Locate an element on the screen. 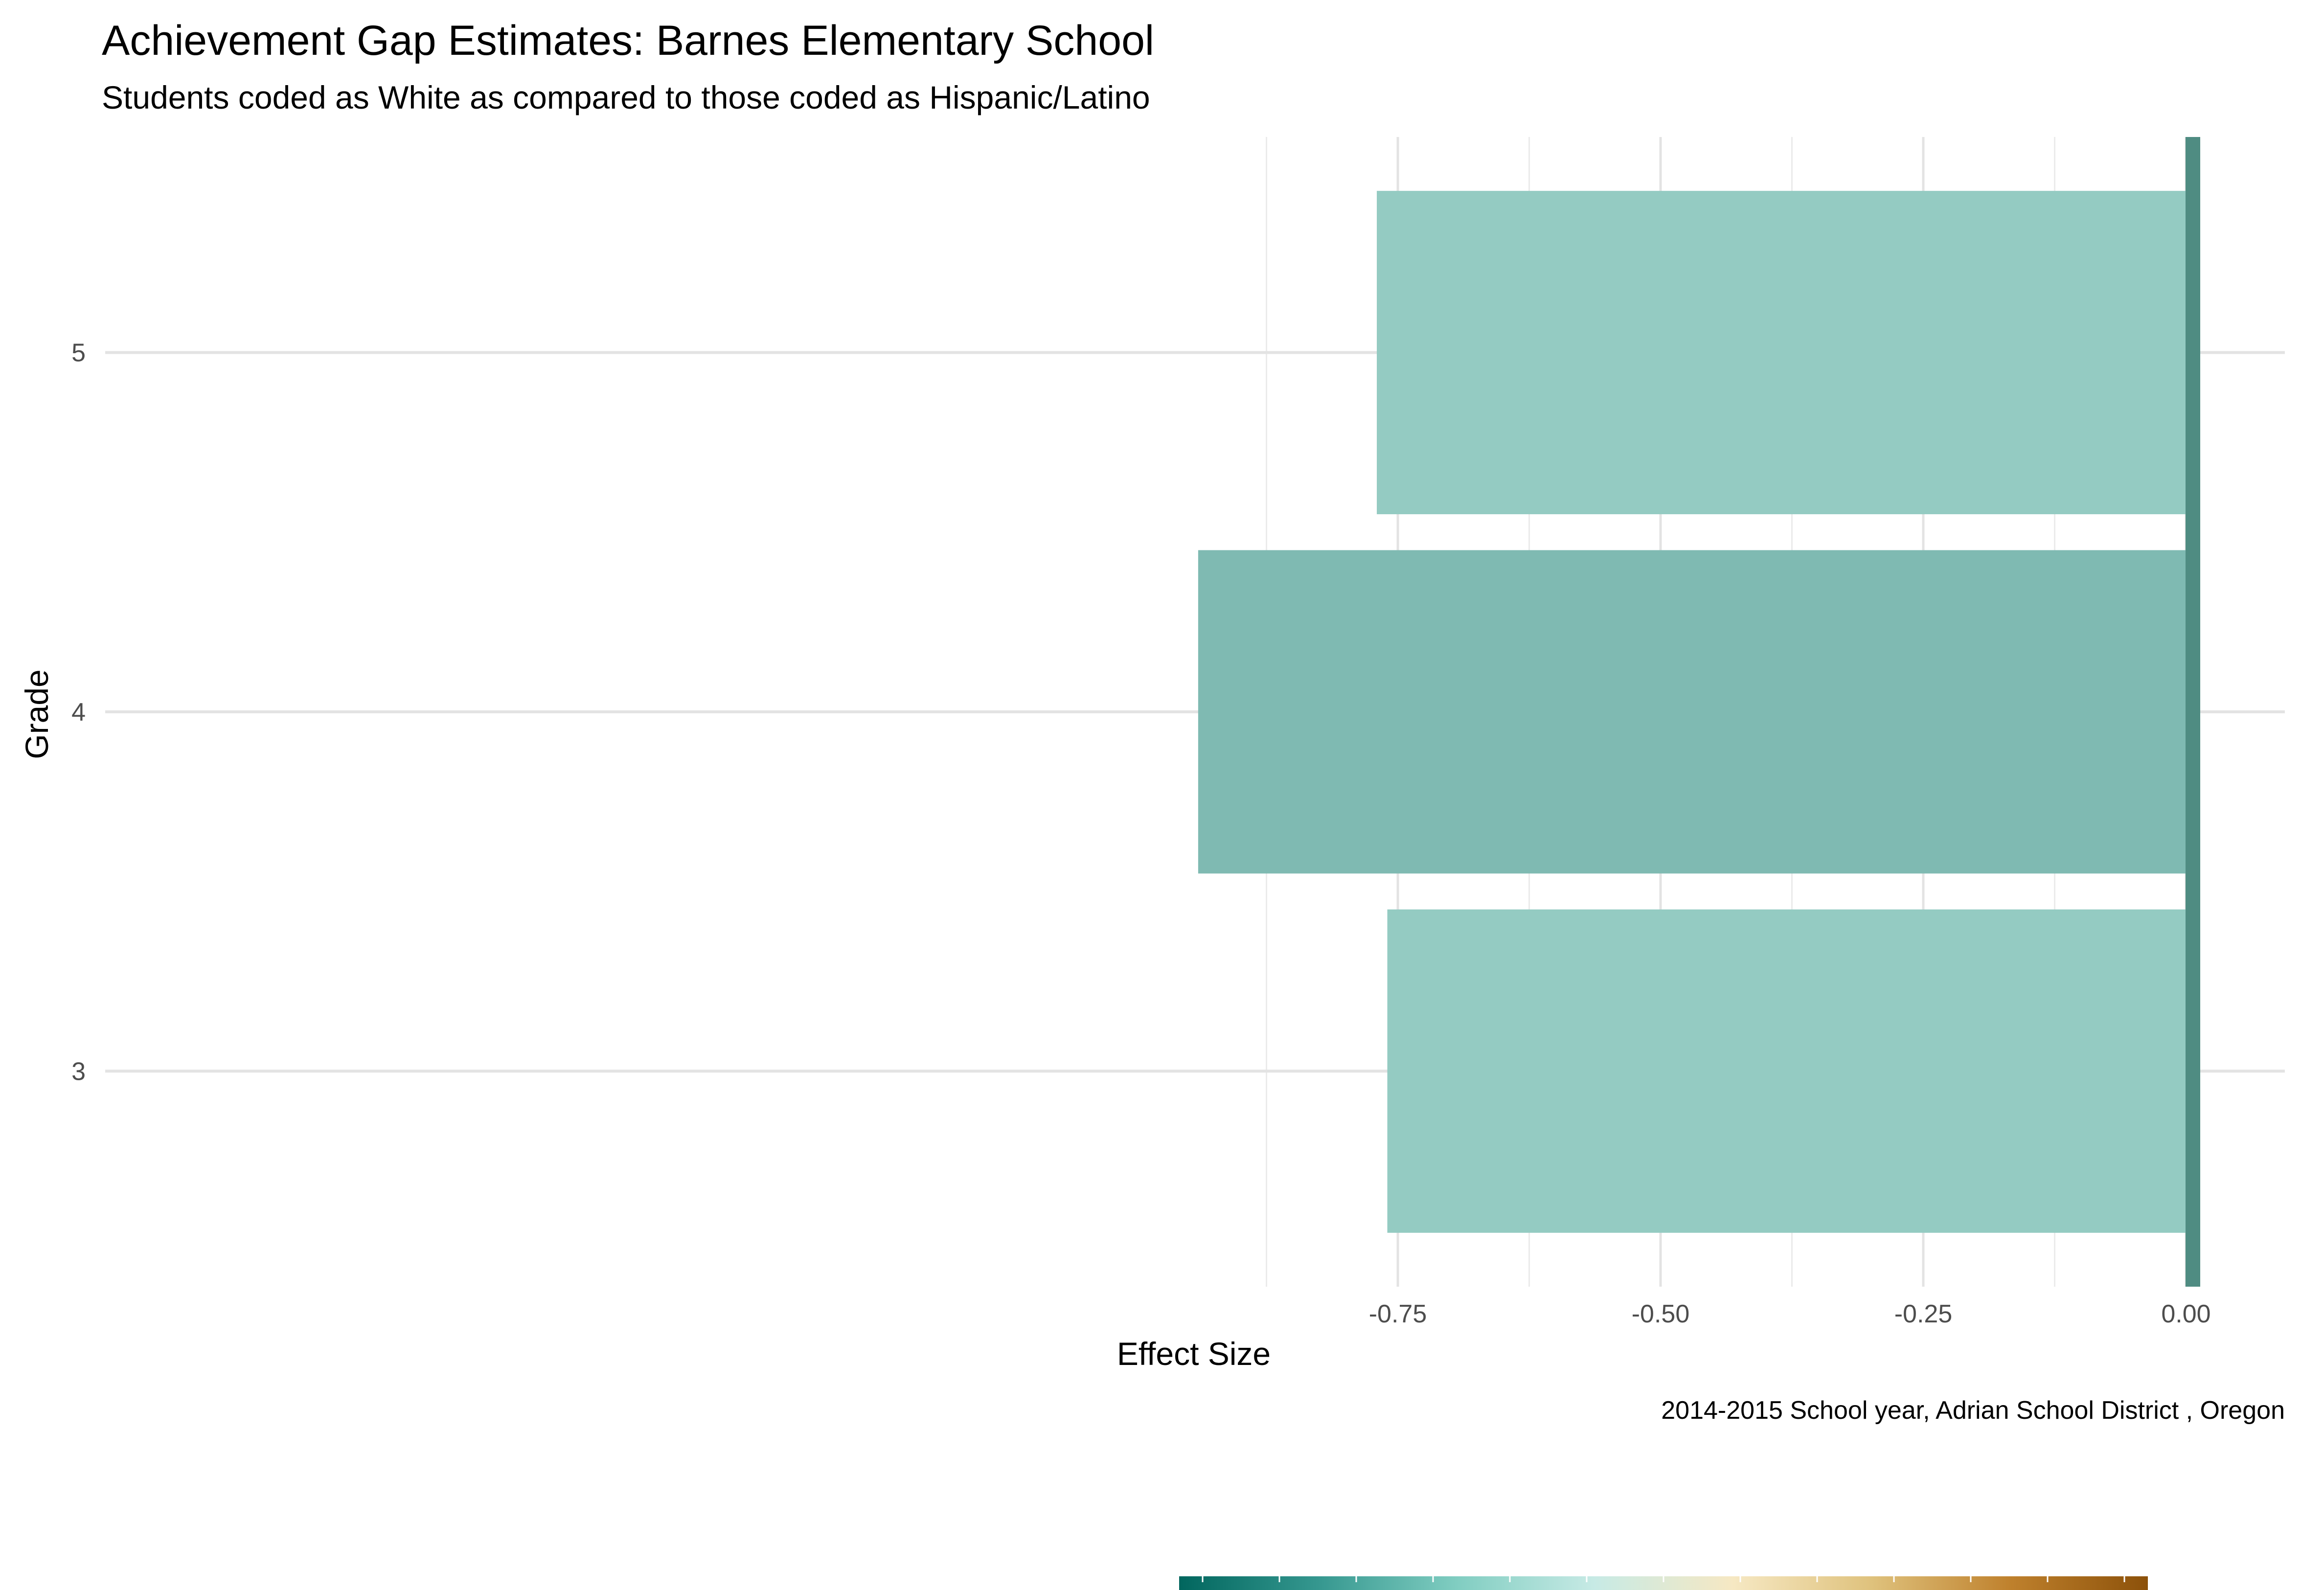  x-tick-label: -0.25 is located at coordinates (1924, 1314).